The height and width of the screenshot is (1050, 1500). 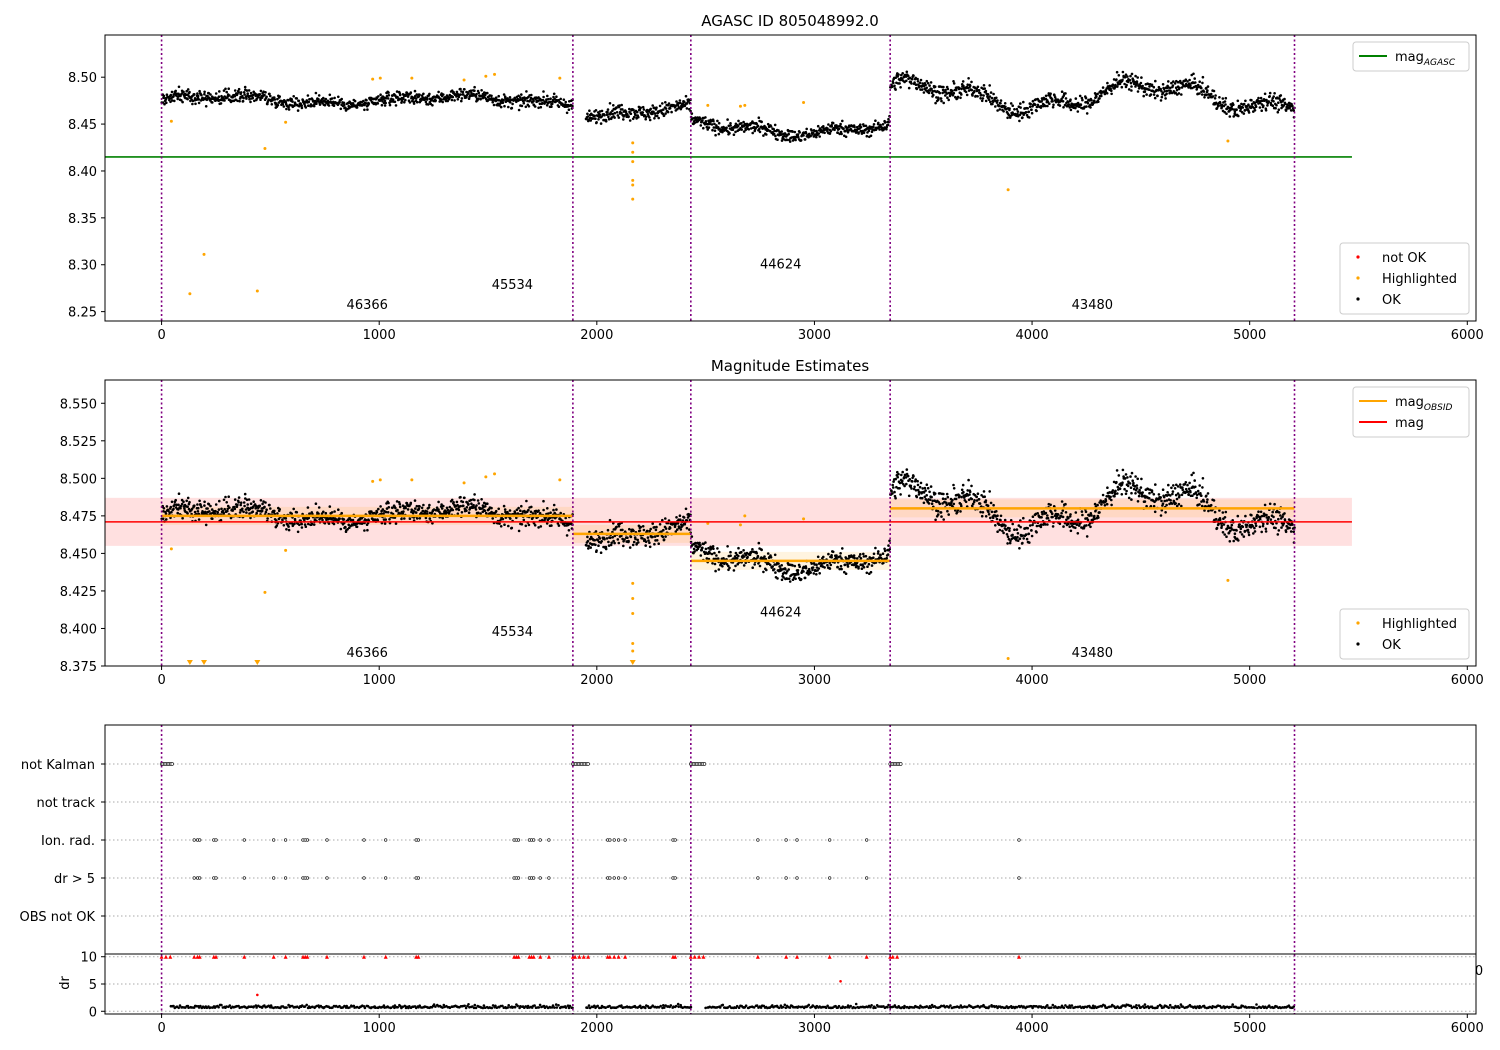 What do you see at coordinates (82, 313) in the screenshot?
I see `y-tick-label: 8.25` at bounding box center [82, 313].